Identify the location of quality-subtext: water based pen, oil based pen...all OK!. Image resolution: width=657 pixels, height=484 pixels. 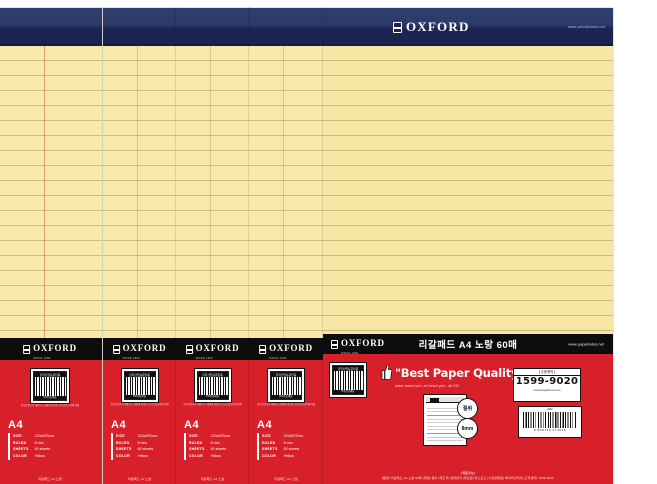
(427, 386).